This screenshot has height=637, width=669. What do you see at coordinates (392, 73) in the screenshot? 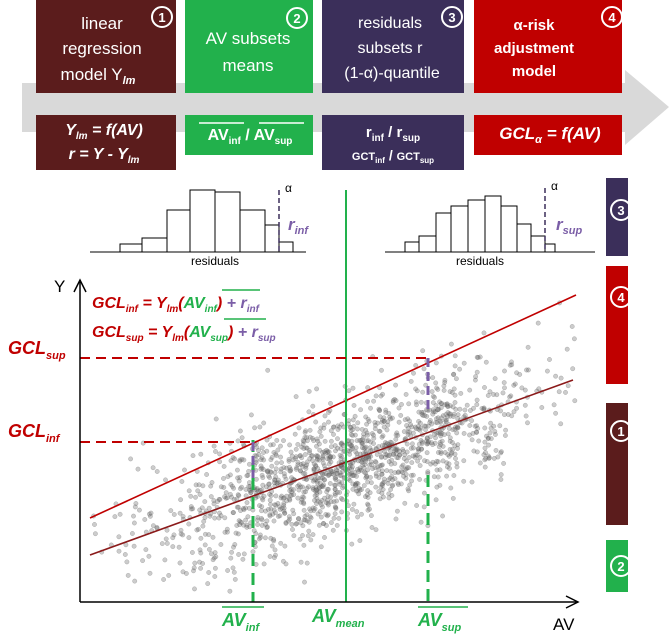
I see `step-3-line-3: (1-α)-quantile` at bounding box center [392, 73].